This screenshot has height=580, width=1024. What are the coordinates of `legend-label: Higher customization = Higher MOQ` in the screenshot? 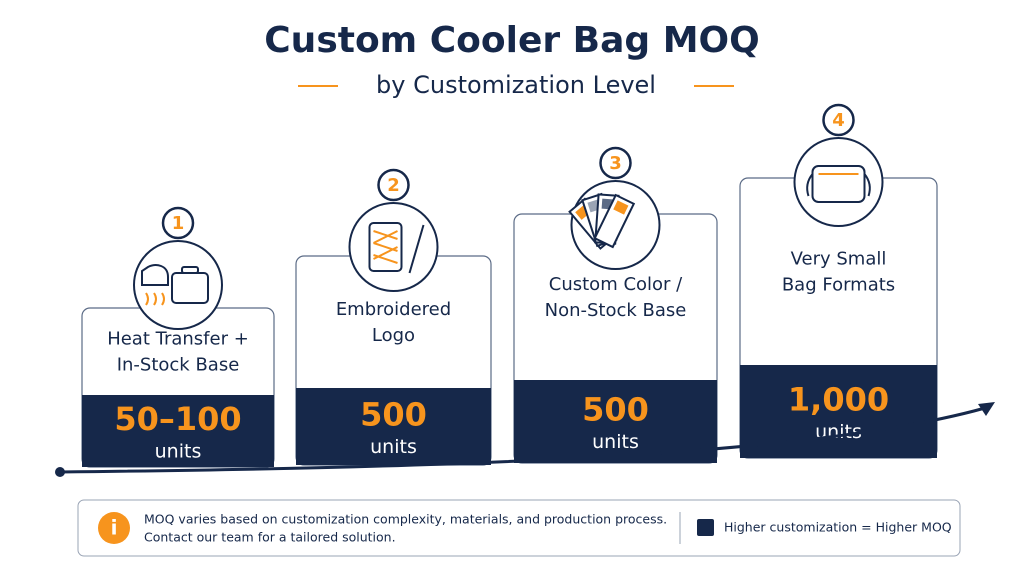 It's located at (838, 527).